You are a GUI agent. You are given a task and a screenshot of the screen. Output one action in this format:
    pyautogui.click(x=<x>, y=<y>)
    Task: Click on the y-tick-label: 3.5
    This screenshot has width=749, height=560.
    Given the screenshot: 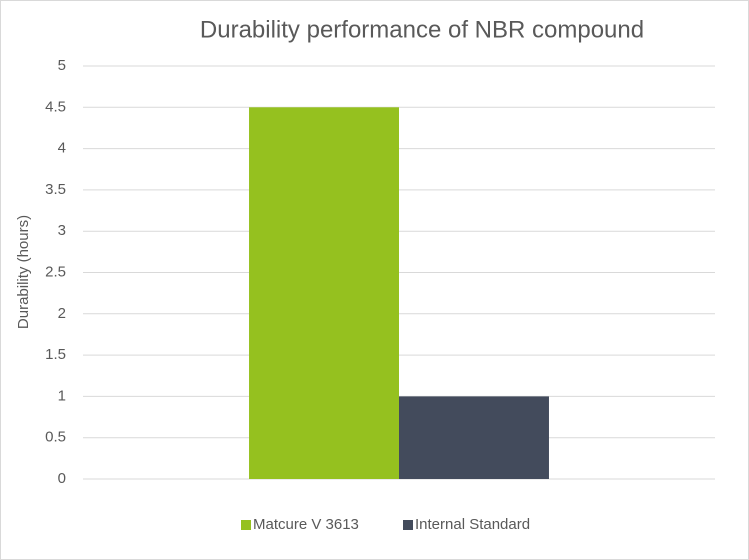 What is the action you would take?
    pyautogui.click(x=55, y=189)
    